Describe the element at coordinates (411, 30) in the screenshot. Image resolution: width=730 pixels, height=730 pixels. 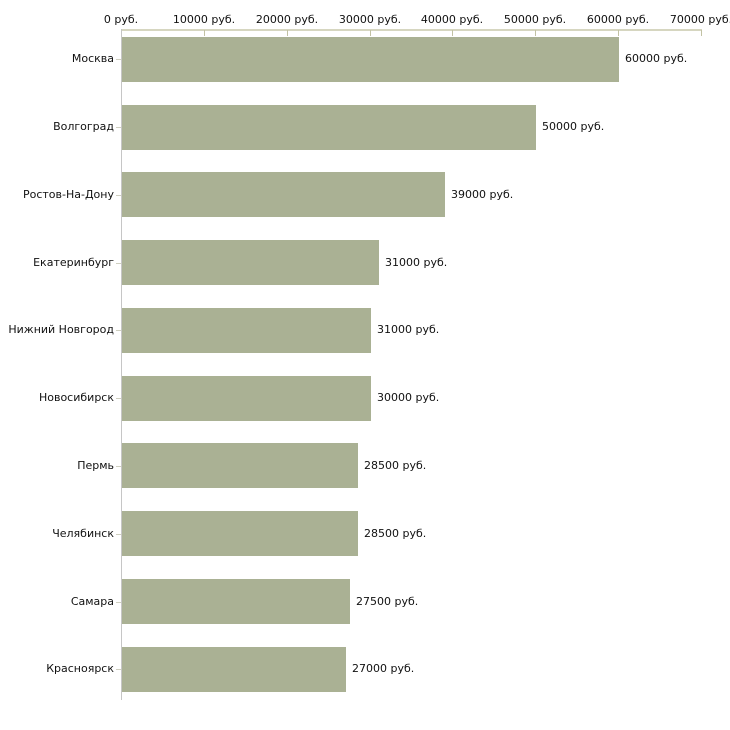
I see `x-axis-line` at that location.